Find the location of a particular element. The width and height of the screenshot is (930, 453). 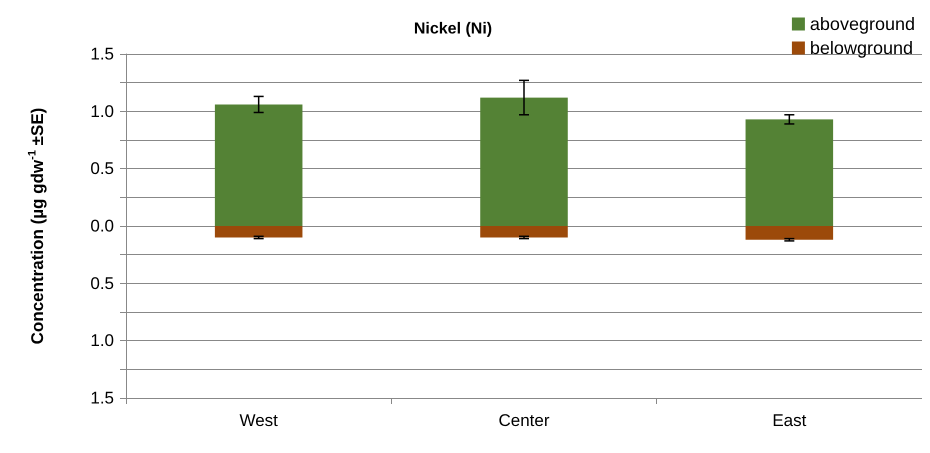

y-tick-label: 0.0 is located at coordinates (102, 226).